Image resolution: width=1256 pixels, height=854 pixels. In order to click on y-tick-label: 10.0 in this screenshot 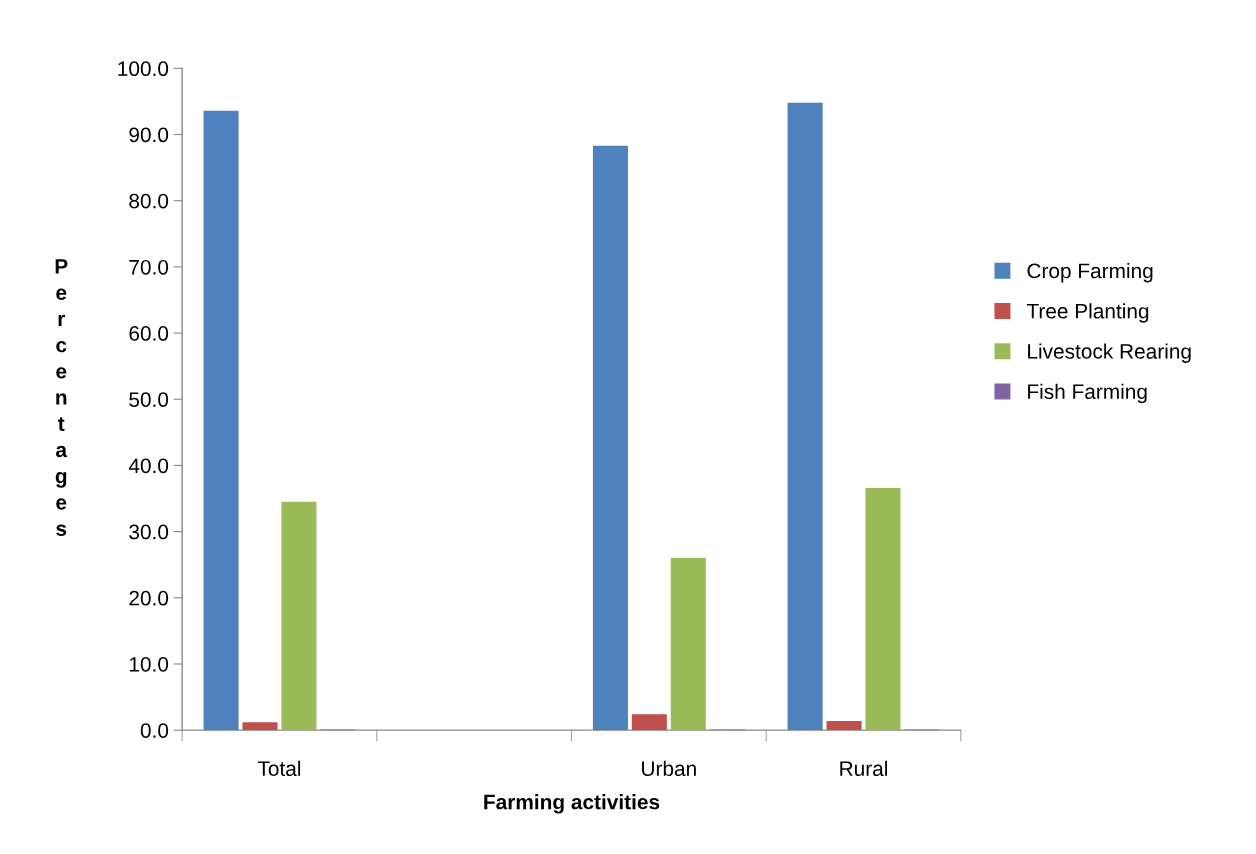, I will do `click(149, 664)`.